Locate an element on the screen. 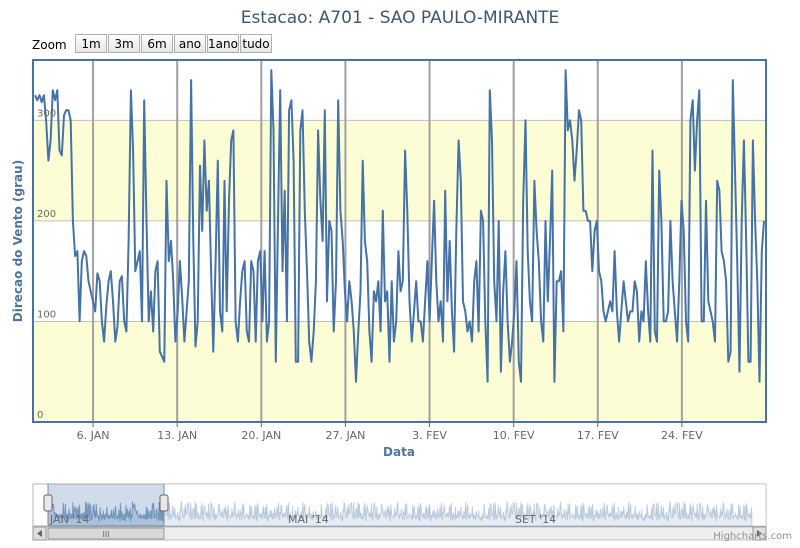 The image size is (800, 548). credits-link: Highcharts.com is located at coordinates (752, 536).